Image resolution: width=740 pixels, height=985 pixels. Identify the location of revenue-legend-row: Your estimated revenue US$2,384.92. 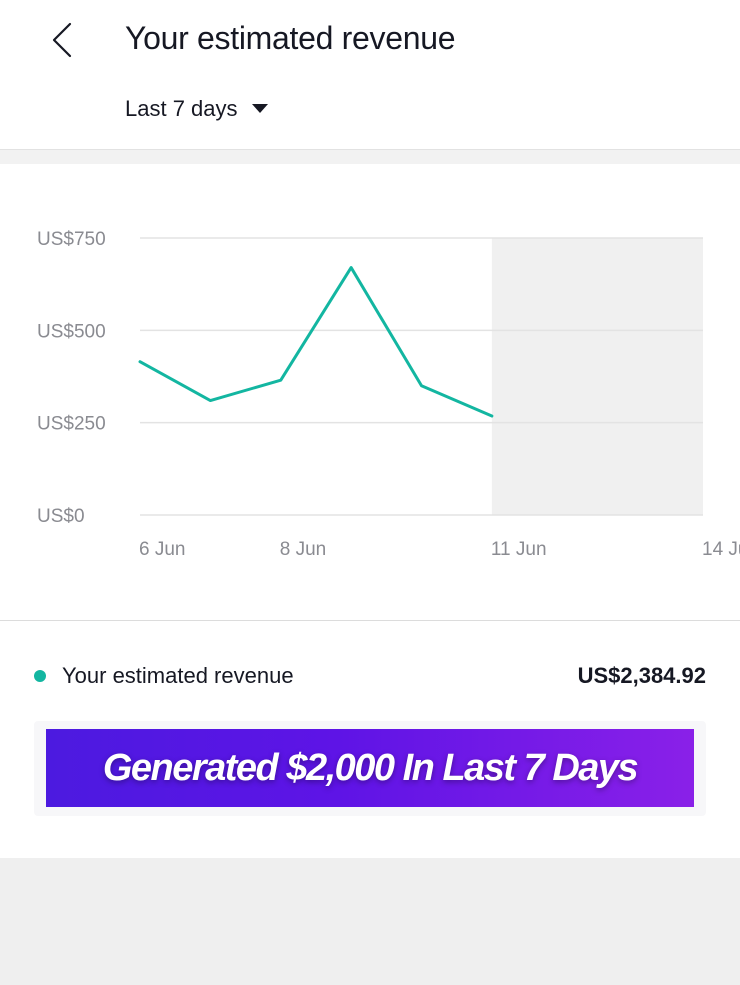
(370, 676).